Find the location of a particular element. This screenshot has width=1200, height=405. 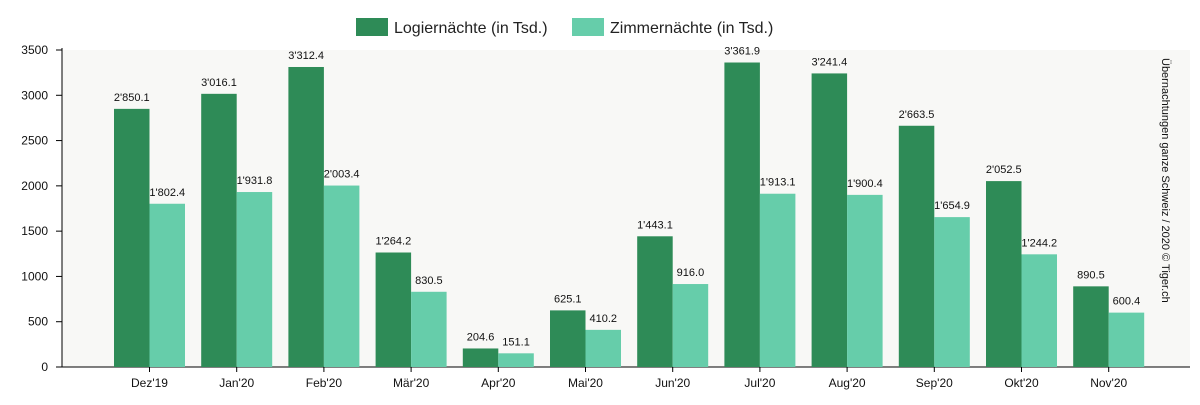

x-tick-label: Feb'20 is located at coordinates (324, 383).